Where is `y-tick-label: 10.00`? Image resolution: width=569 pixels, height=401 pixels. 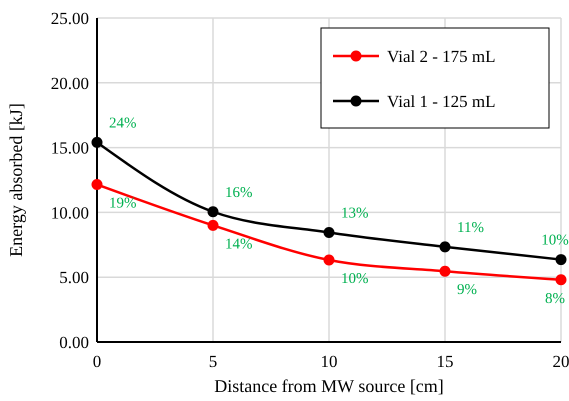 y-tick-label: 10.00 is located at coordinates (69, 212).